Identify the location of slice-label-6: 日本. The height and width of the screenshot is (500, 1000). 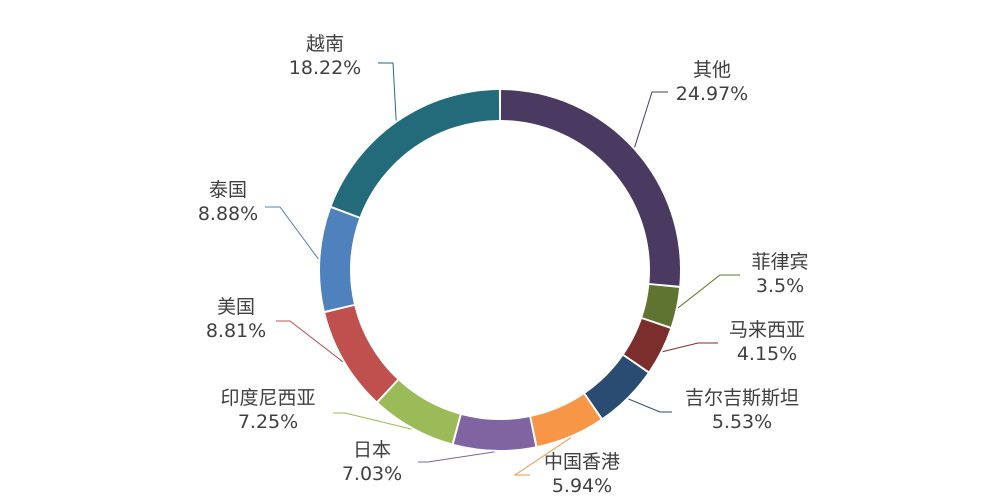
(372, 450).